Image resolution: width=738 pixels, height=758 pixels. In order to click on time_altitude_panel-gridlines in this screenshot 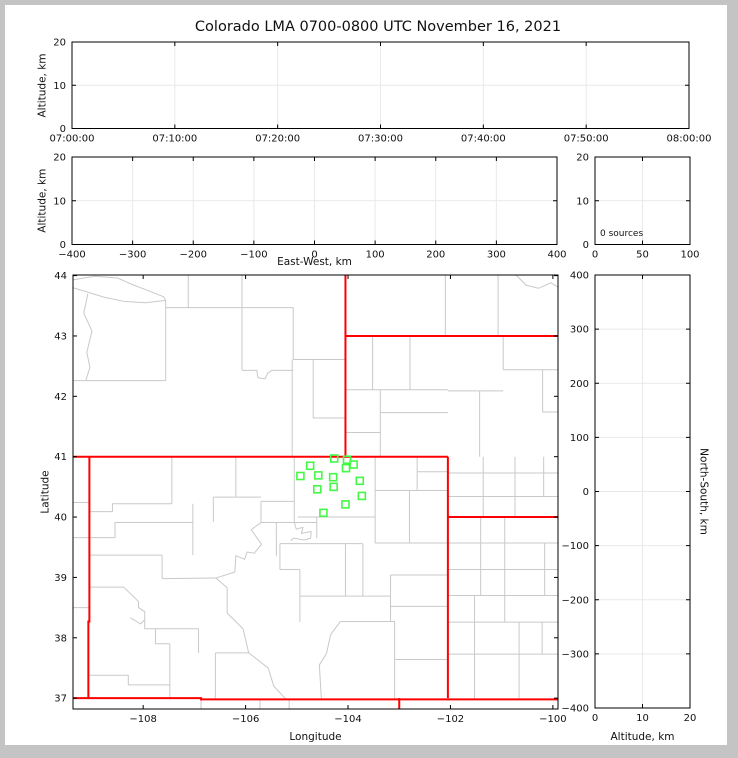, I will do `click(380, 85)`.